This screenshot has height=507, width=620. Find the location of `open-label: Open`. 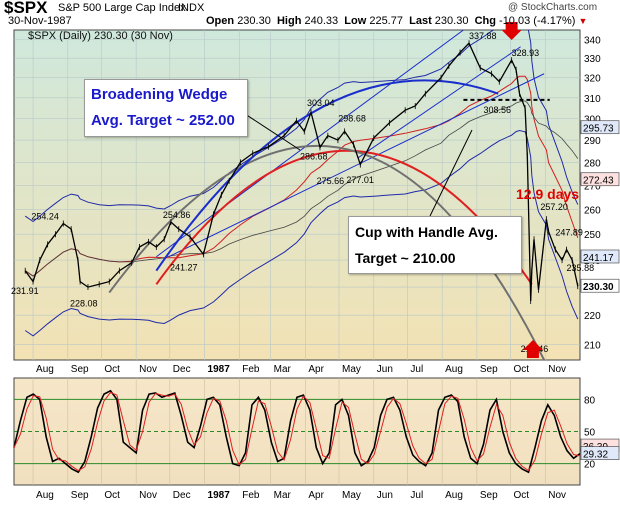

open-label: Open is located at coordinates (220, 21).